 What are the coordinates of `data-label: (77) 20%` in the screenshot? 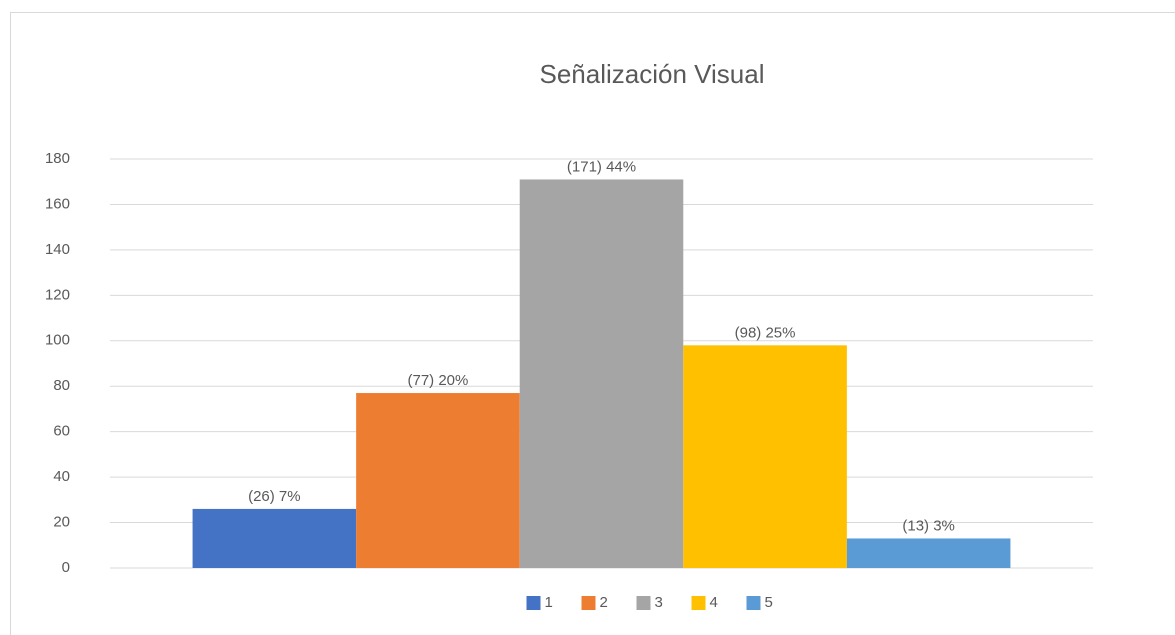 It's located at (437, 380).